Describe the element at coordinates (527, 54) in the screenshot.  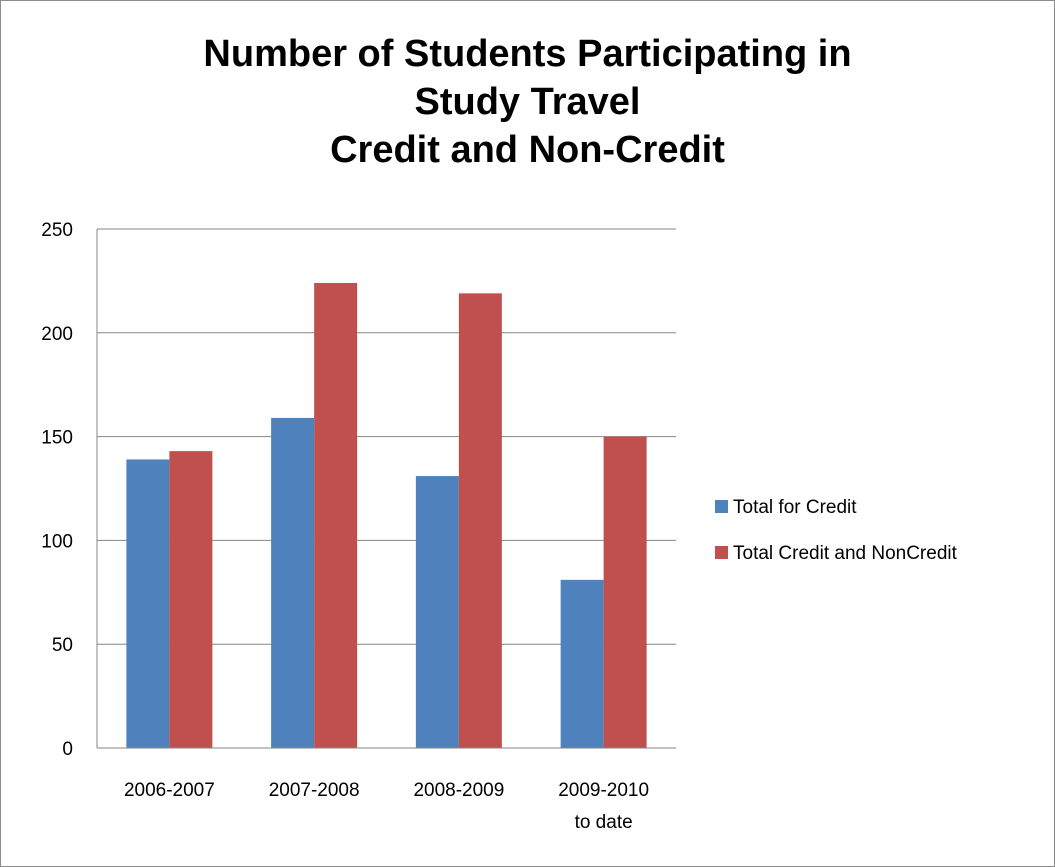
I see `chart-title-line-1: Number of Students Participating in` at that location.